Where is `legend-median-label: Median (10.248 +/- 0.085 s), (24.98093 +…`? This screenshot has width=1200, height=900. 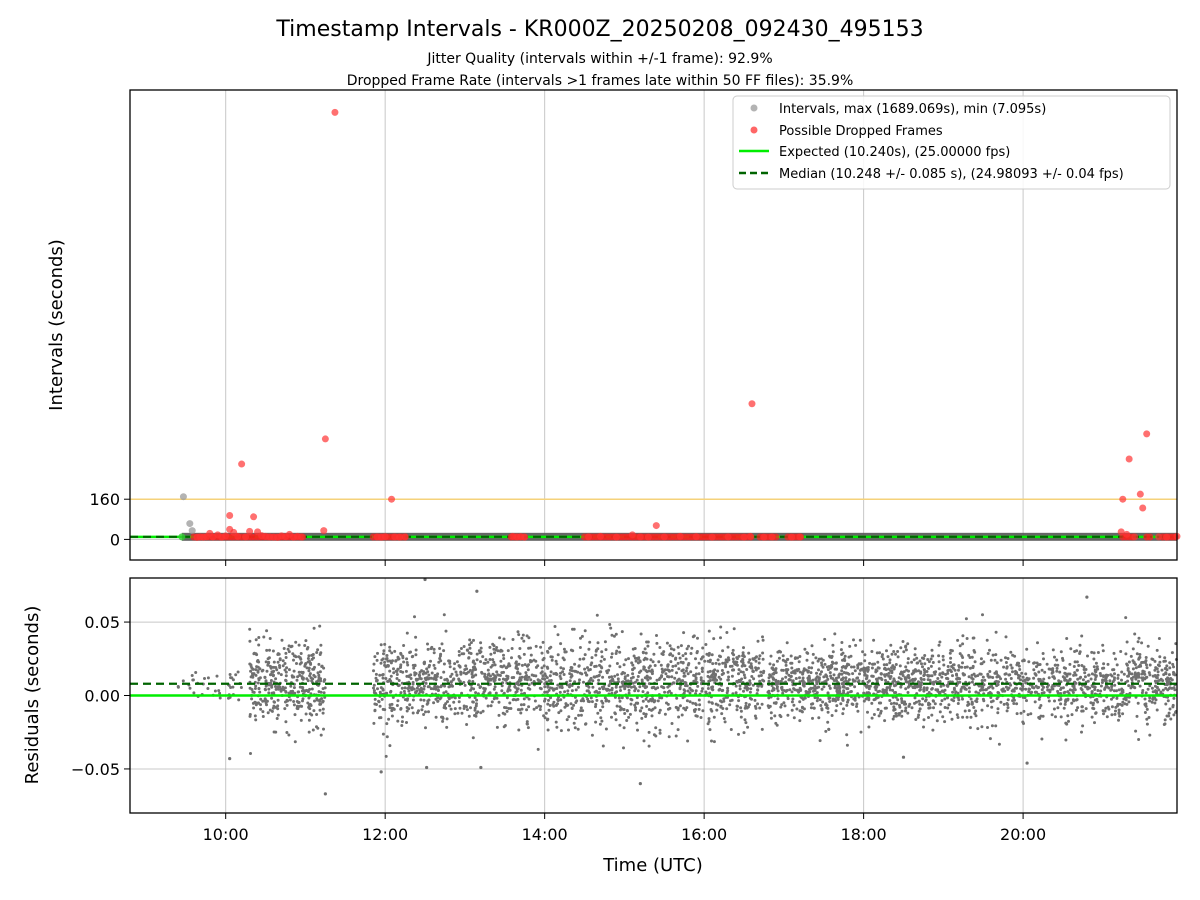
legend-median-label: Median (10.248 +/- 0.085 s), (24.98093 +… is located at coordinates (951, 174).